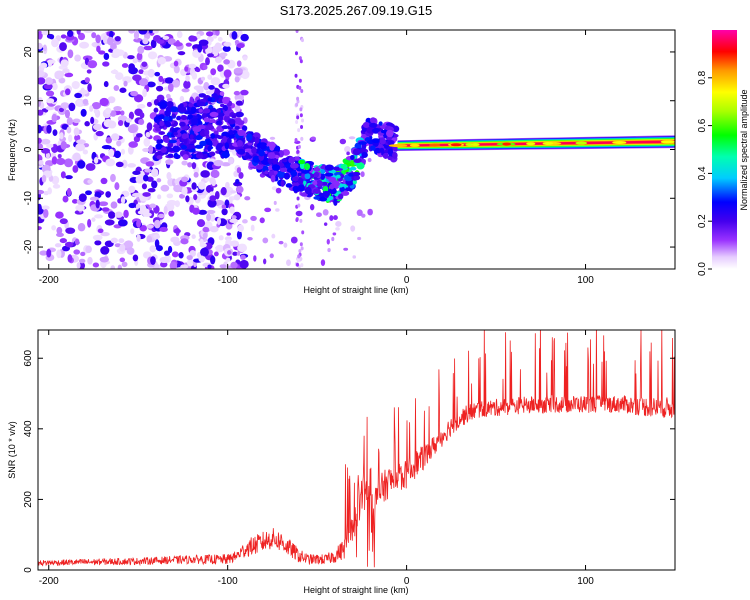 Image resolution: width=750 pixels, height=600 pixels. I want to click on spectrogram-x-label: Height of straight line (km), so click(355, 290).